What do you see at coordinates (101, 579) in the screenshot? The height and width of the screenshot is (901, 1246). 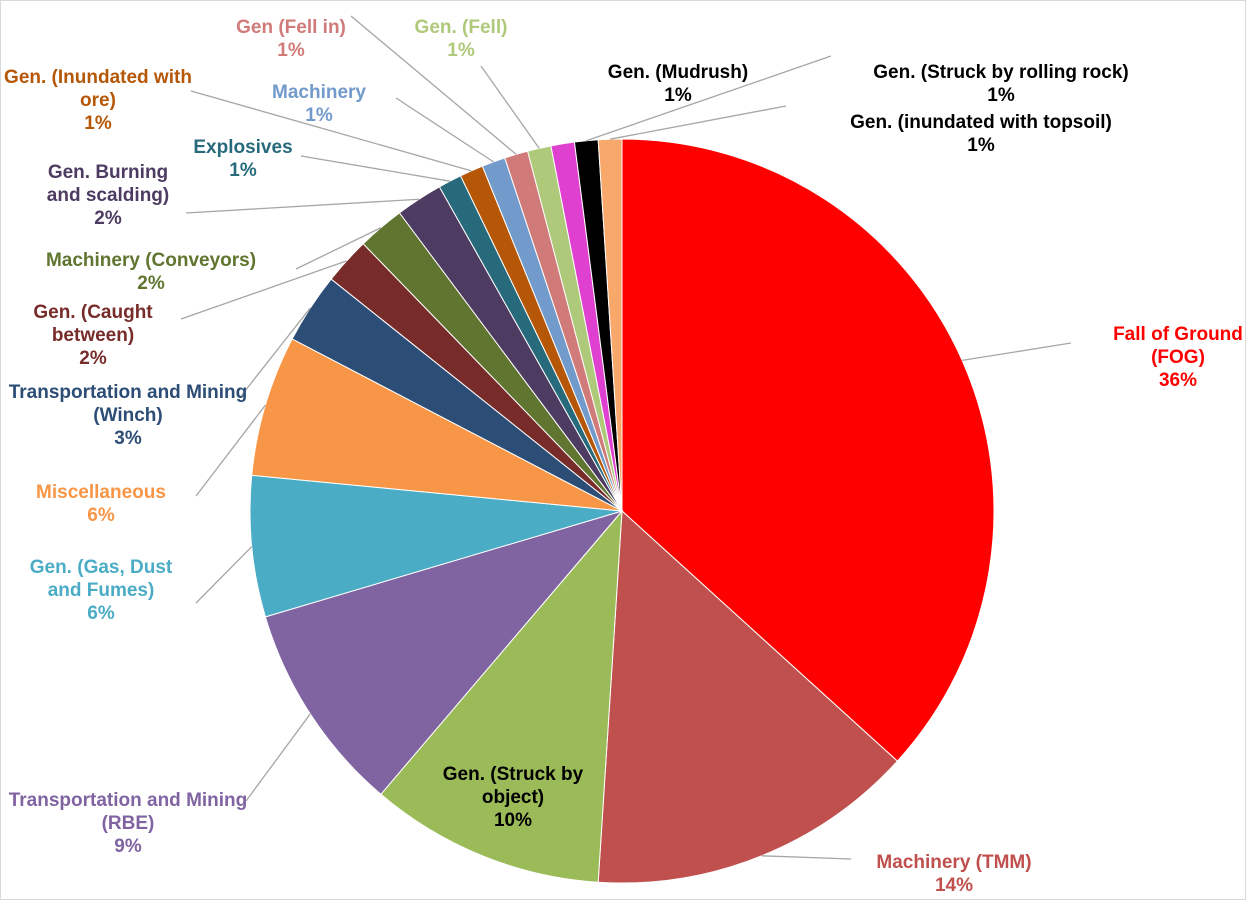 I see `category-label: Gen. (Gas, Dust and Fumes)` at bounding box center [101, 579].